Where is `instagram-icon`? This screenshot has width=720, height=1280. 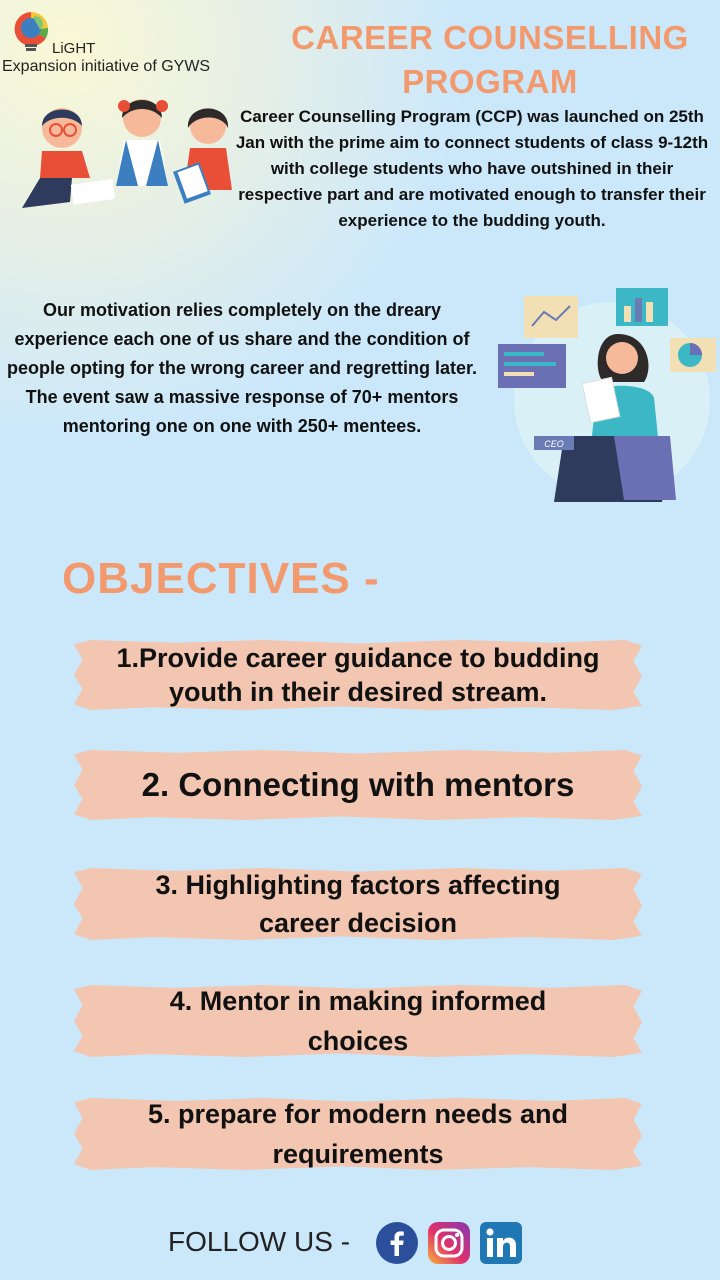
instagram-icon is located at coordinates (449, 1243).